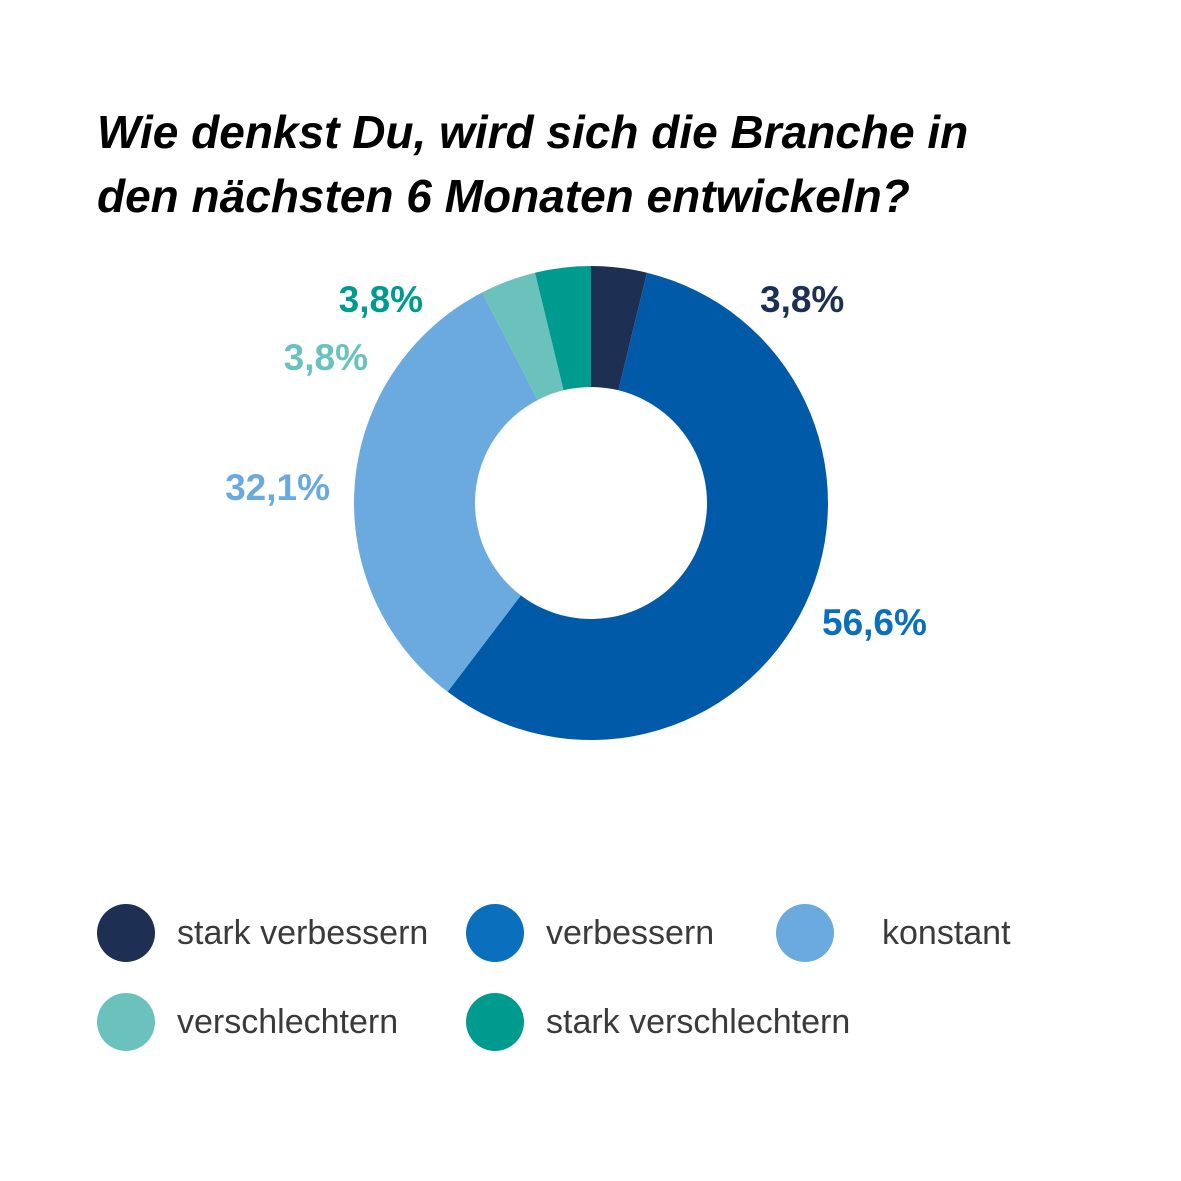  I want to click on data-label-stark-verbessern: 3,8%, so click(802, 299).